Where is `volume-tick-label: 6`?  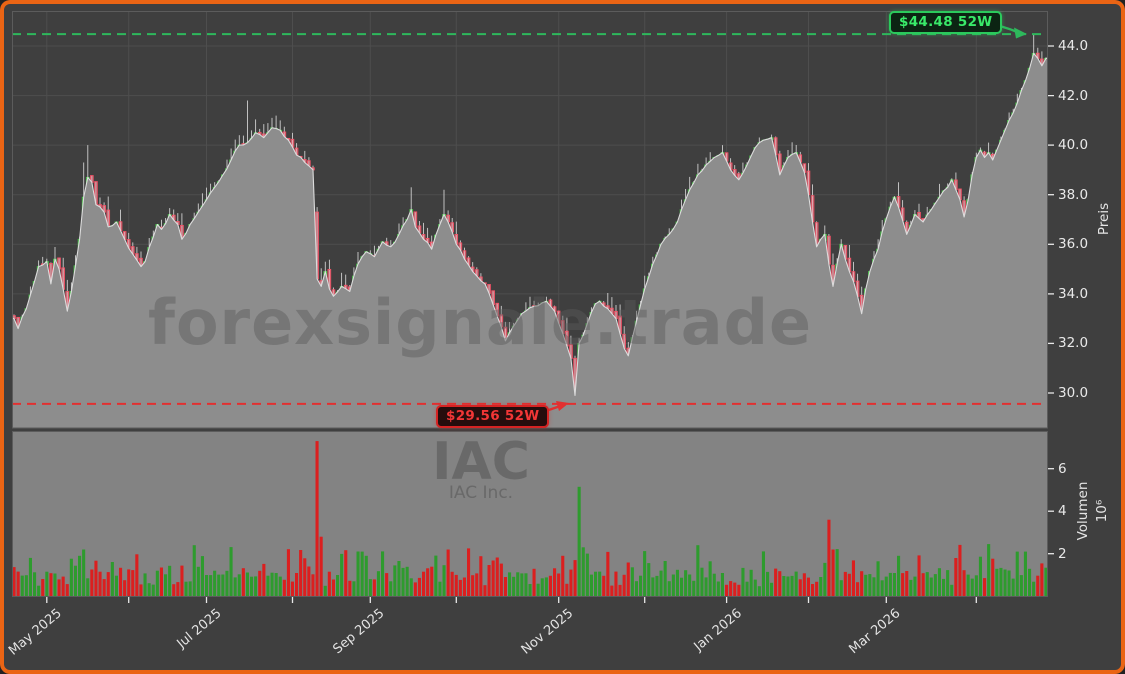 volume-tick-label: 6 is located at coordinates (1062, 469).